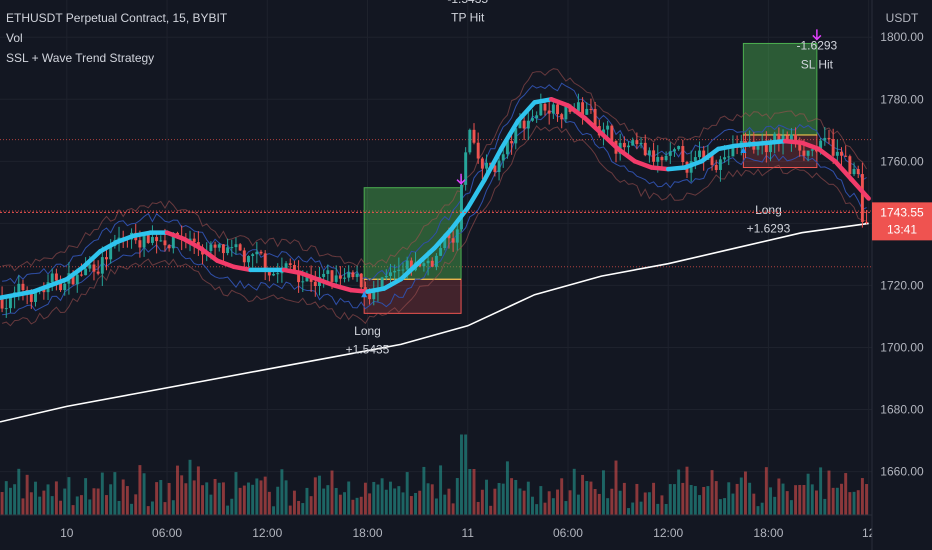 The width and height of the screenshot is (932, 550). What do you see at coordinates (80, 58) in the screenshot?
I see `strategy-label: SSL + Wave Trend Strategy` at bounding box center [80, 58].